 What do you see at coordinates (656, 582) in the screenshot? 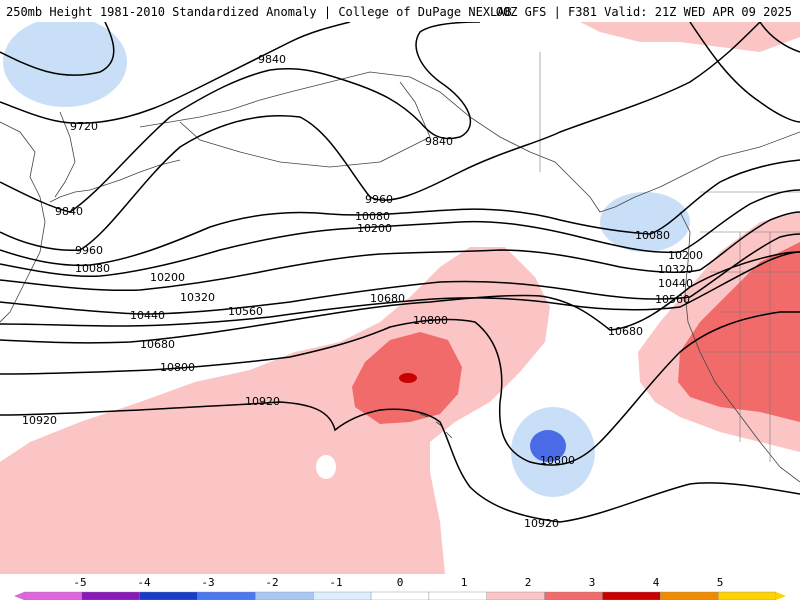
I see `colorbar-tick-label: 4` at bounding box center [656, 582].